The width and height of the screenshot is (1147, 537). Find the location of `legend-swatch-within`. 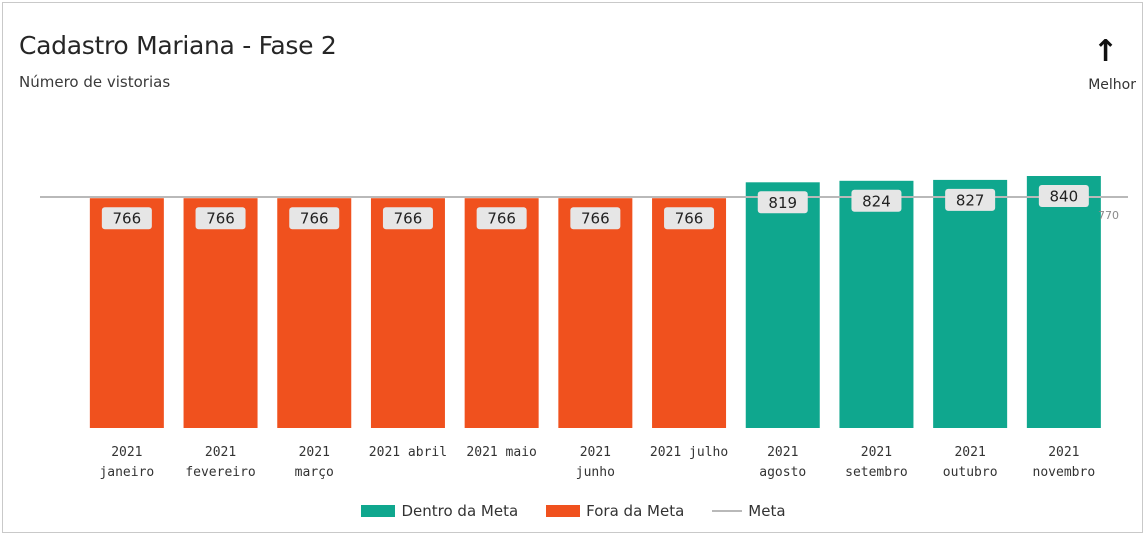

legend-swatch-within is located at coordinates (378, 511).